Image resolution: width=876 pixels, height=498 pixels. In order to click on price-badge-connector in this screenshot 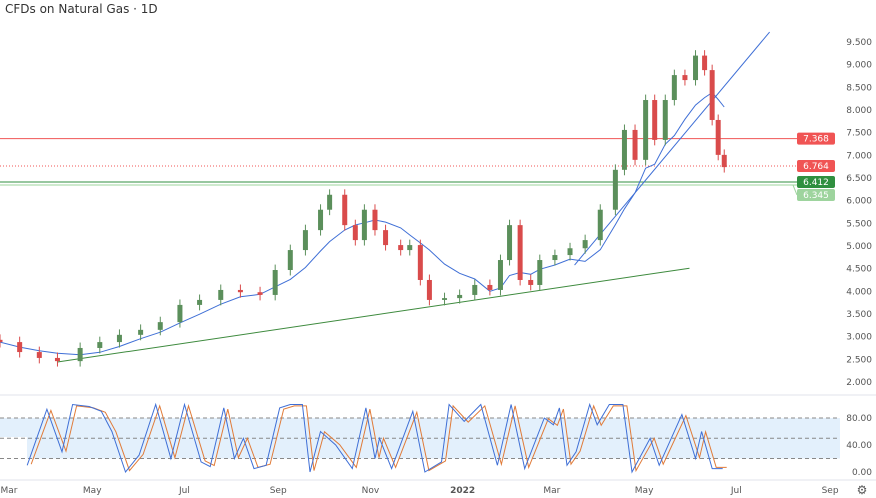, I will do `click(795, 190)`.